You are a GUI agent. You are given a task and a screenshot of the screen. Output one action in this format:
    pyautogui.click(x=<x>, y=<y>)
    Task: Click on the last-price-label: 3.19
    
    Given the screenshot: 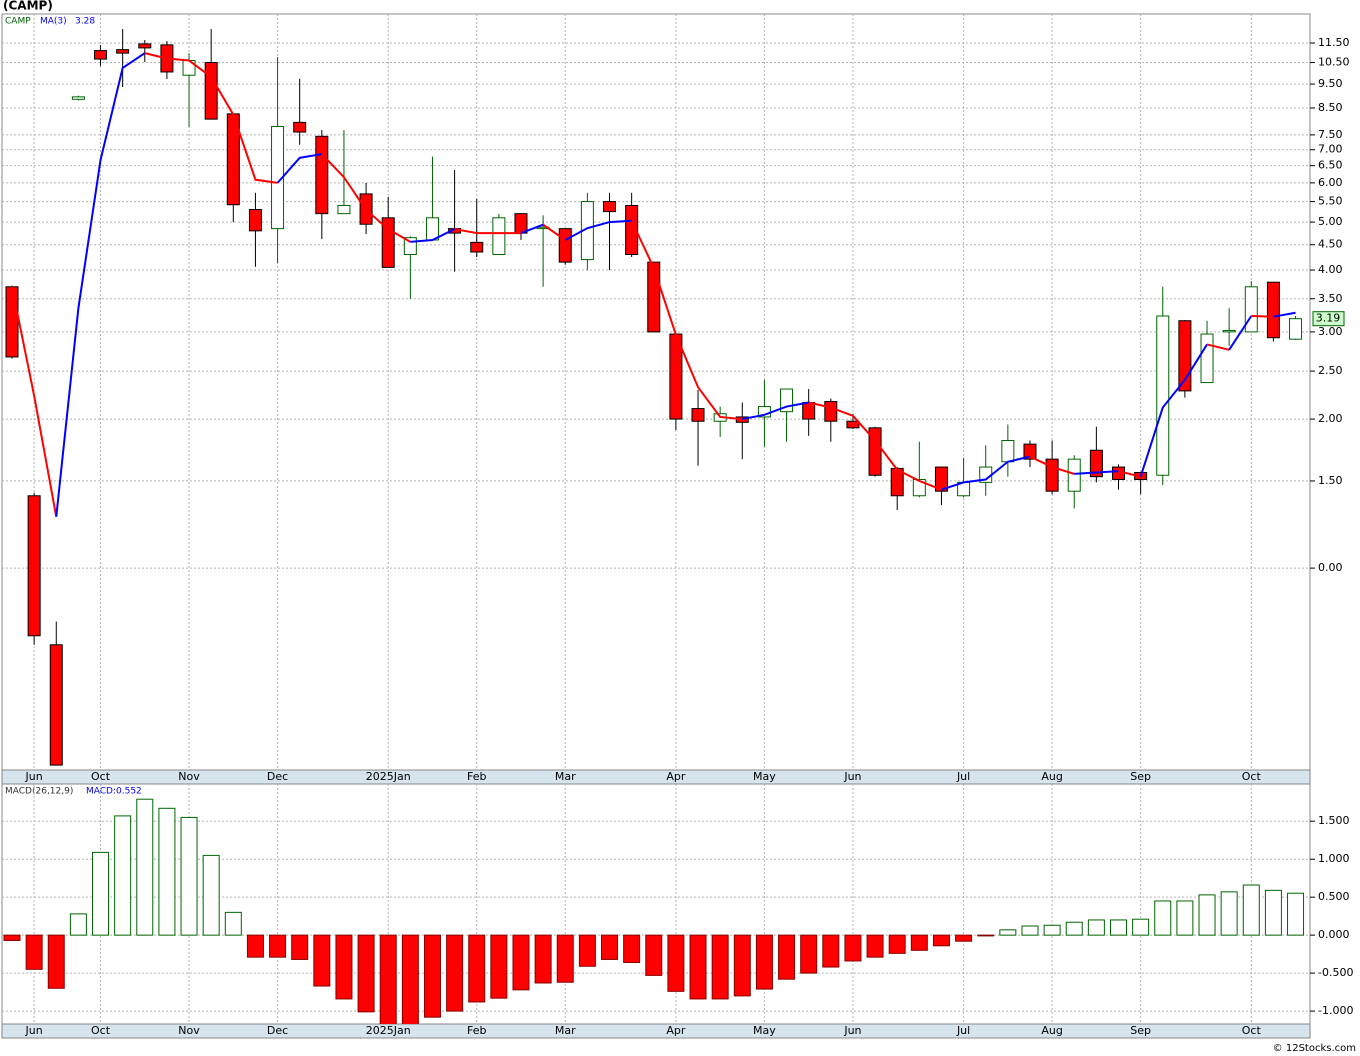 What is the action you would take?
    pyautogui.click(x=1328, y=318)
    